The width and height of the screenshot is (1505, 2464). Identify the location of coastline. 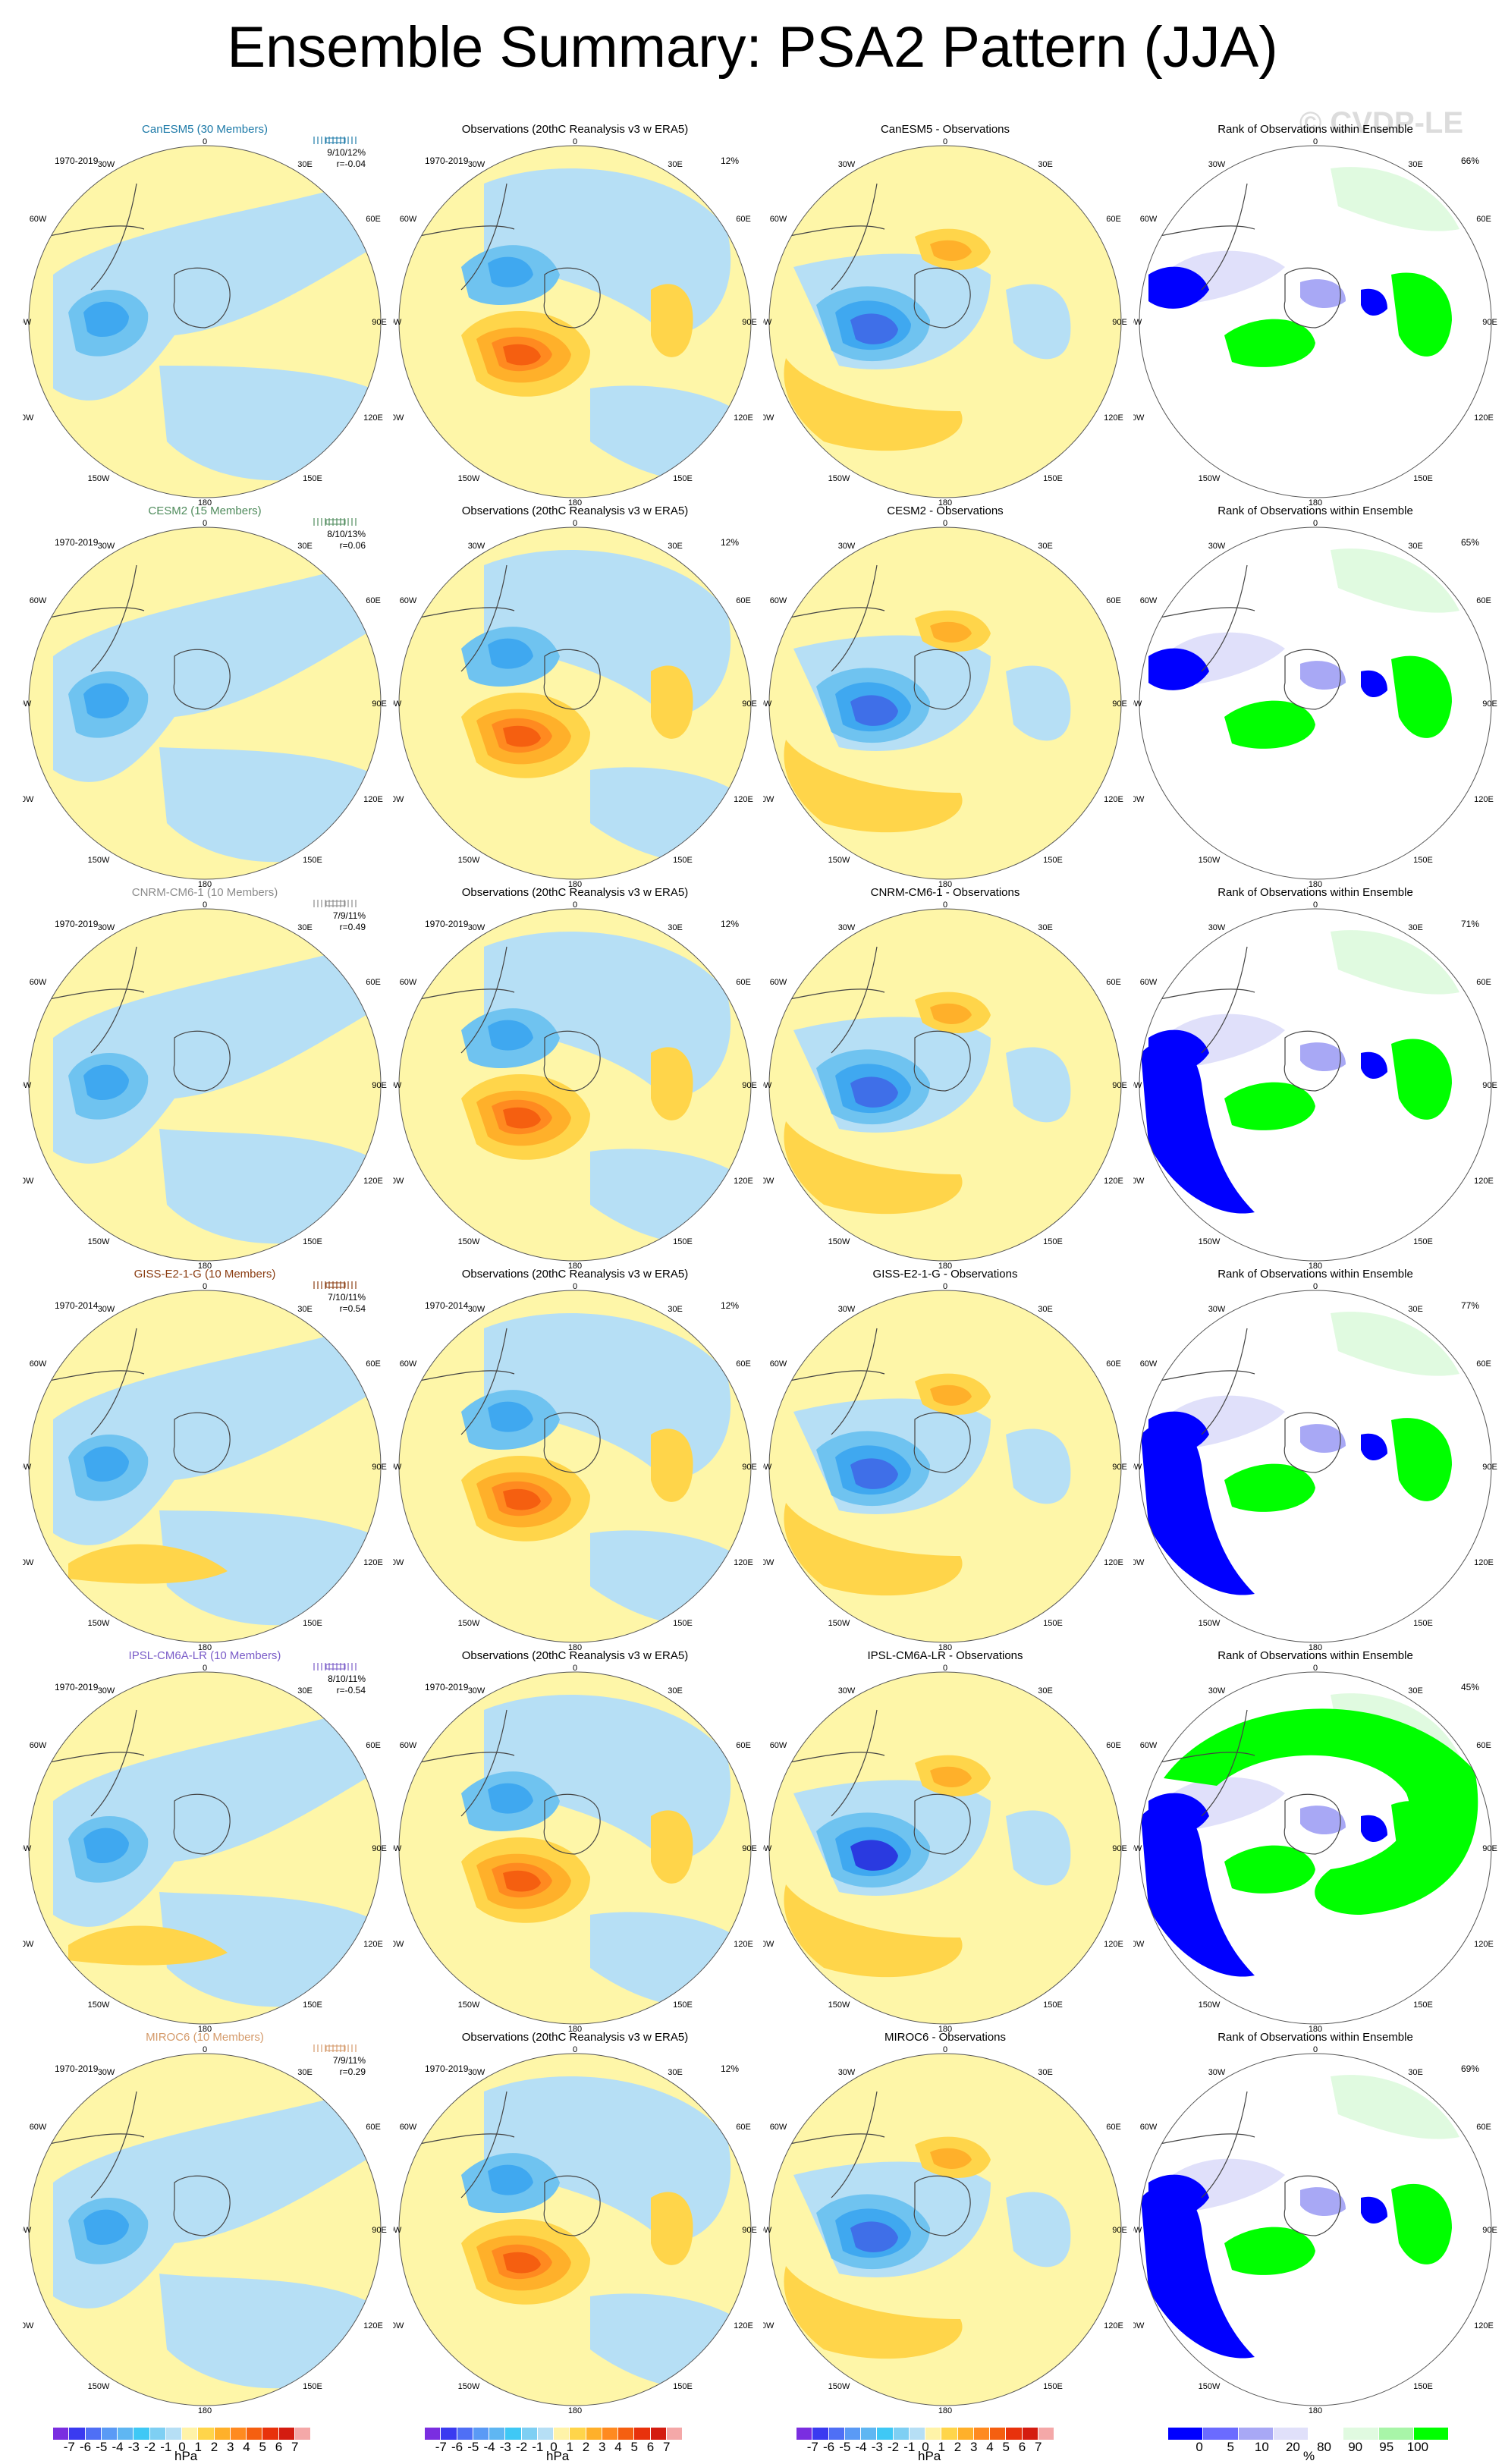
(138, 2163).